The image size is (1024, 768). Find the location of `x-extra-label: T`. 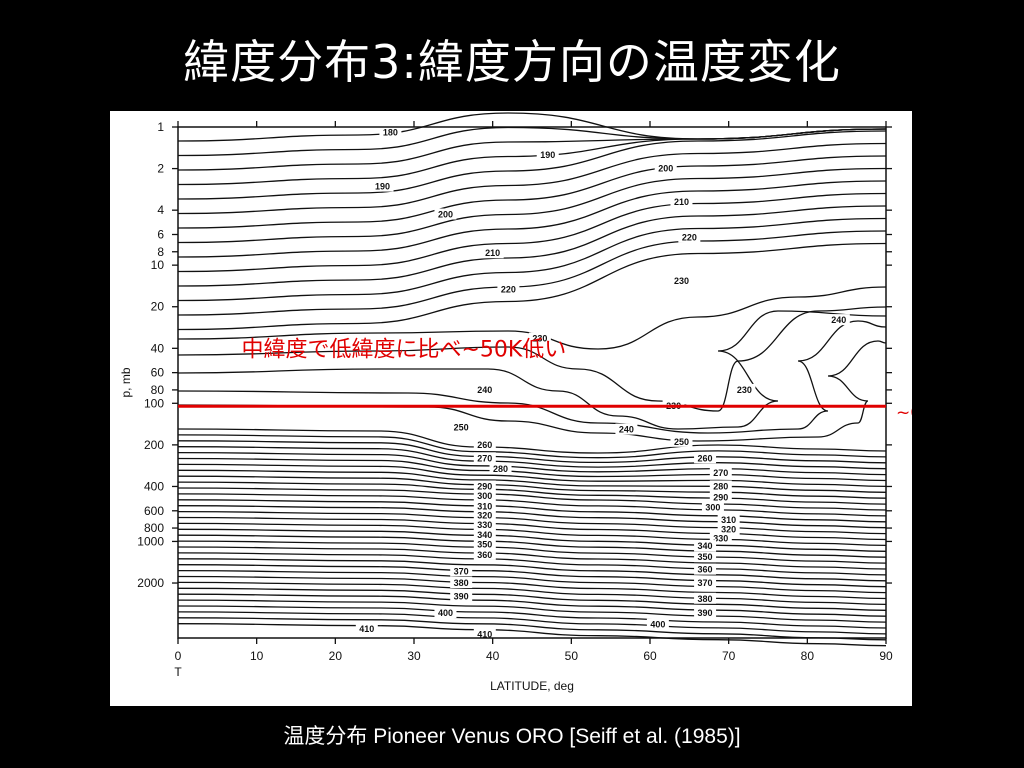

x-extra-label: T is located at coordinates (178, 672).